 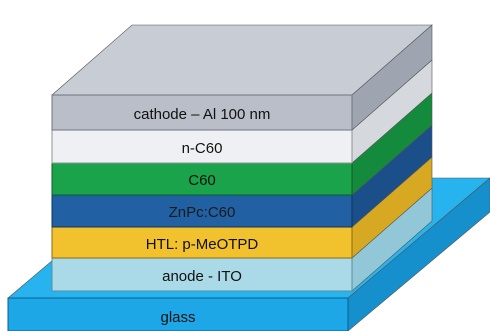 I want to click on glass-front-face, so click(x=178, y=314).